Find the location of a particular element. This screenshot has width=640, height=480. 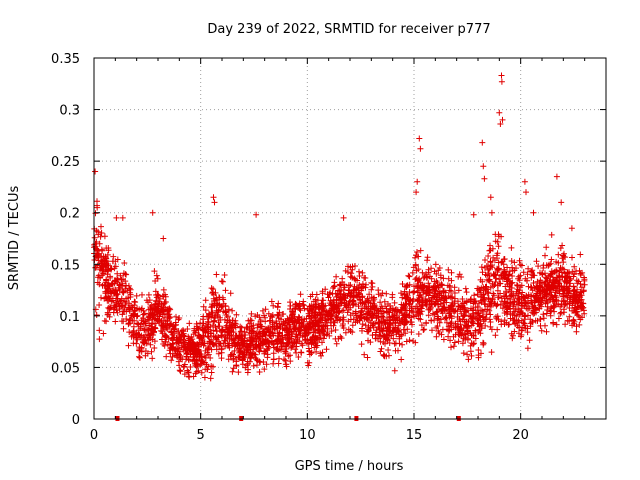

x-tick-label: 0 is located at coordinates (94, 435).